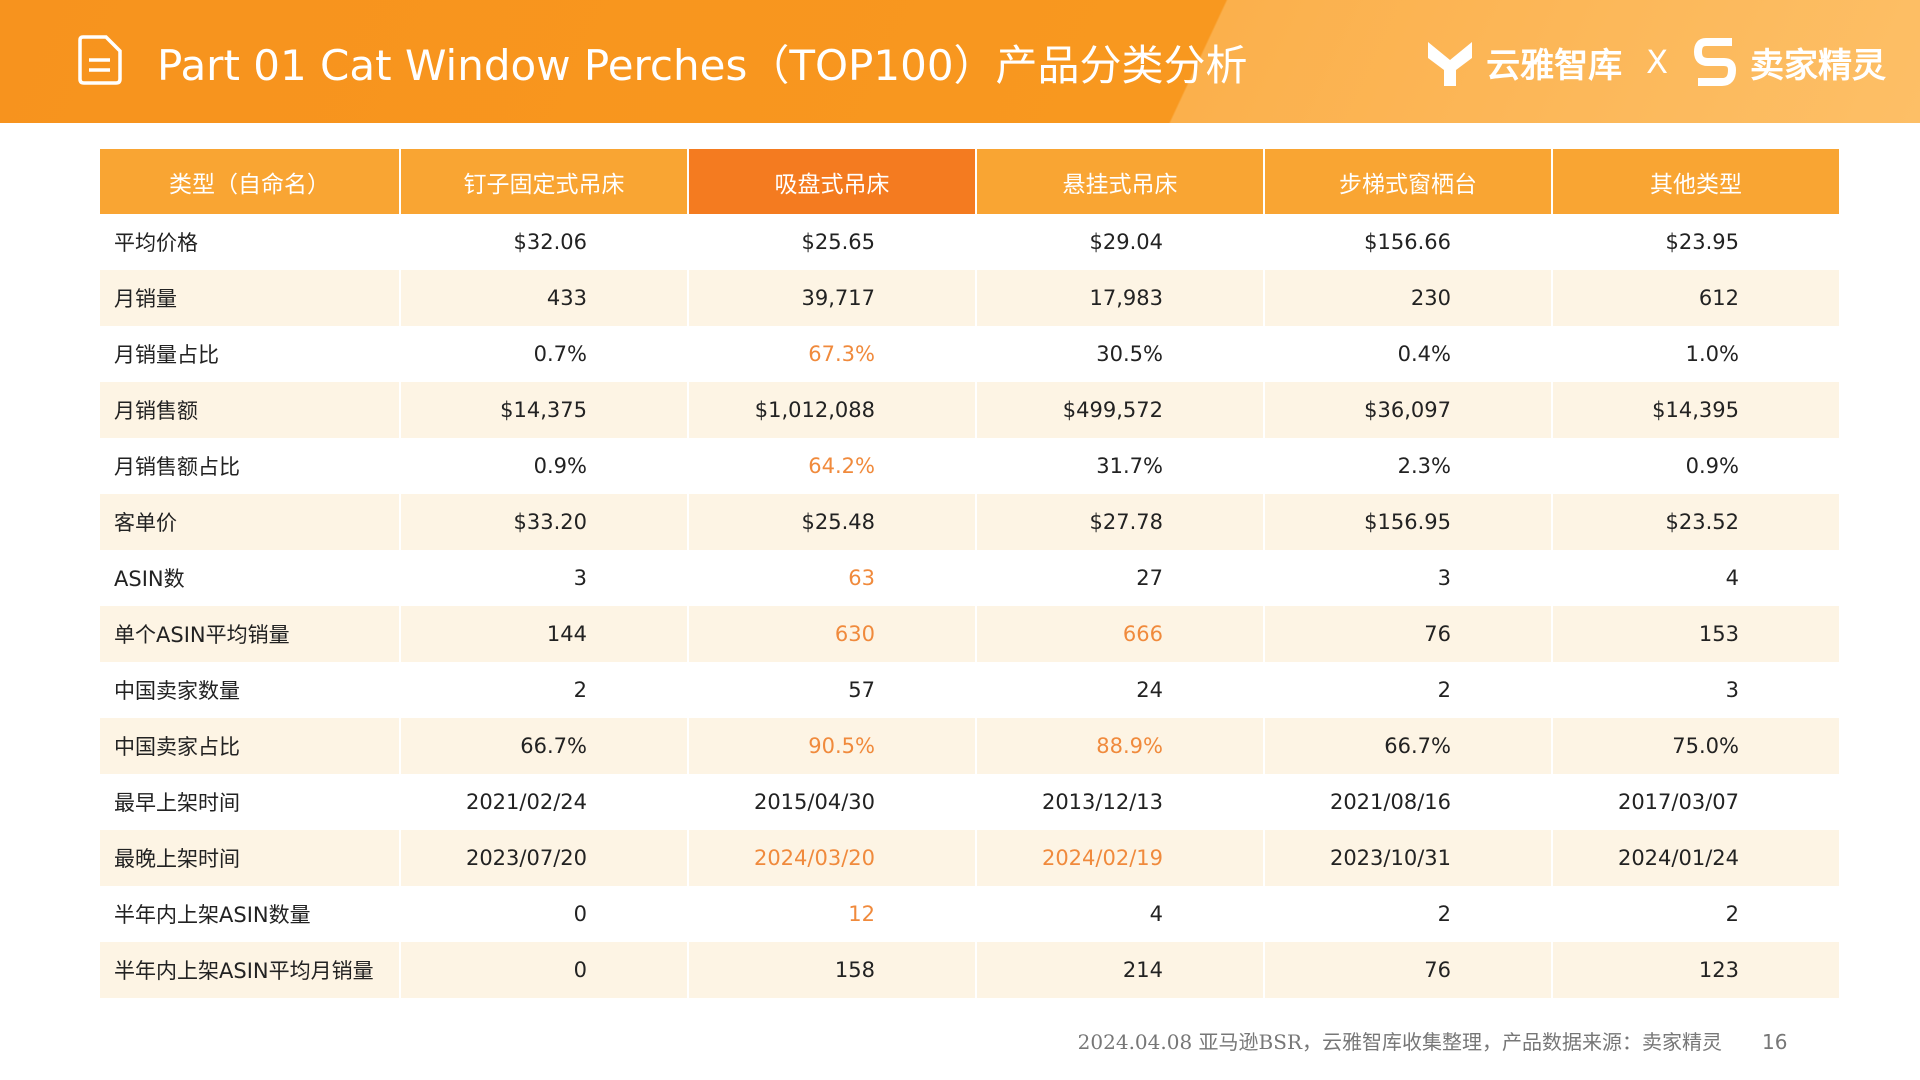 This screenshot has width=1920, height=1080. I want to click on table-row: 月销售额占比 0.9% 64.2% 31.7% 2.3% 0.9%, so click(970, 466).